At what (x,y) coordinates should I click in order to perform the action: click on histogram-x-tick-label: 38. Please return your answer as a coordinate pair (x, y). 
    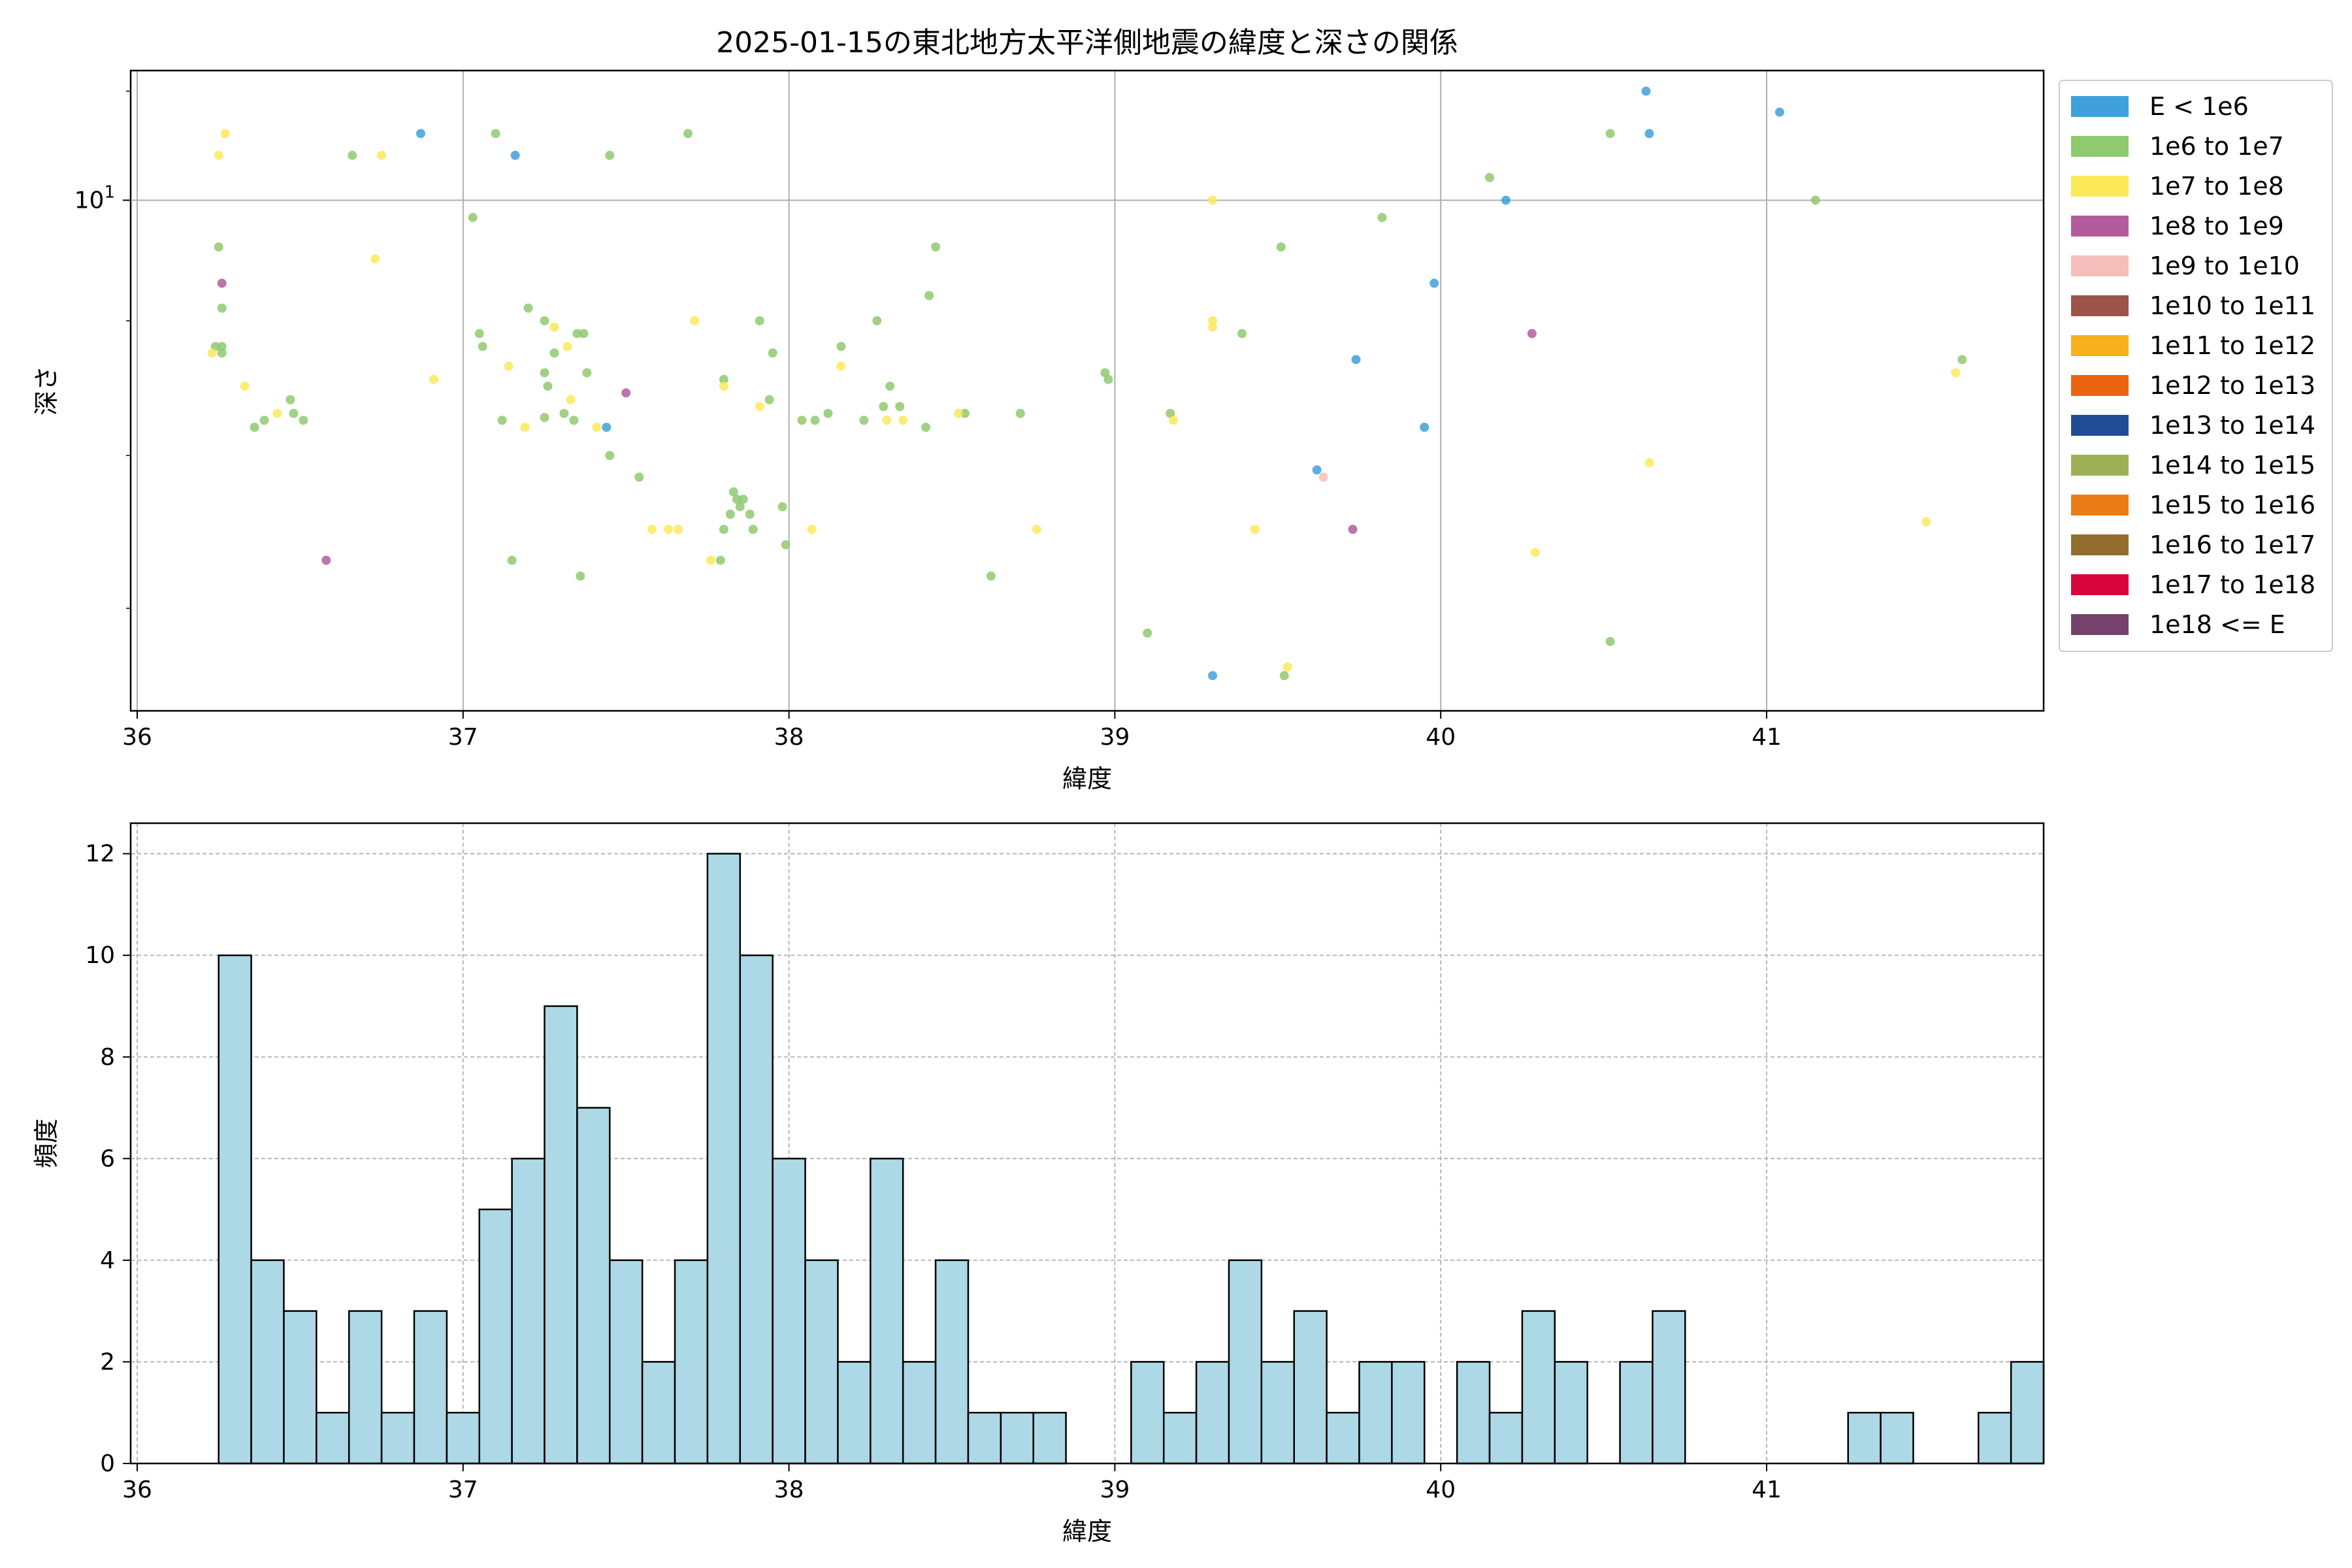
    Looking at the image, I should click on (789, 1490).